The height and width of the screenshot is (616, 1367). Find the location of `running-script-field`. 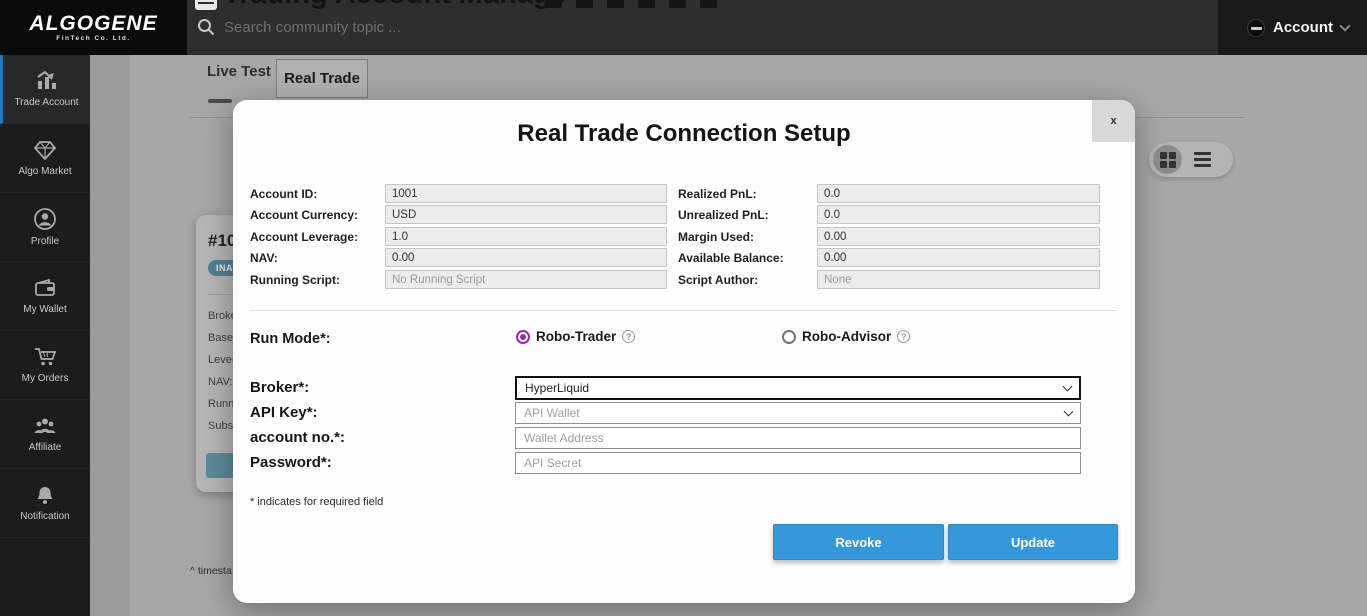

running-script-field is located at coordinates (526, 279).